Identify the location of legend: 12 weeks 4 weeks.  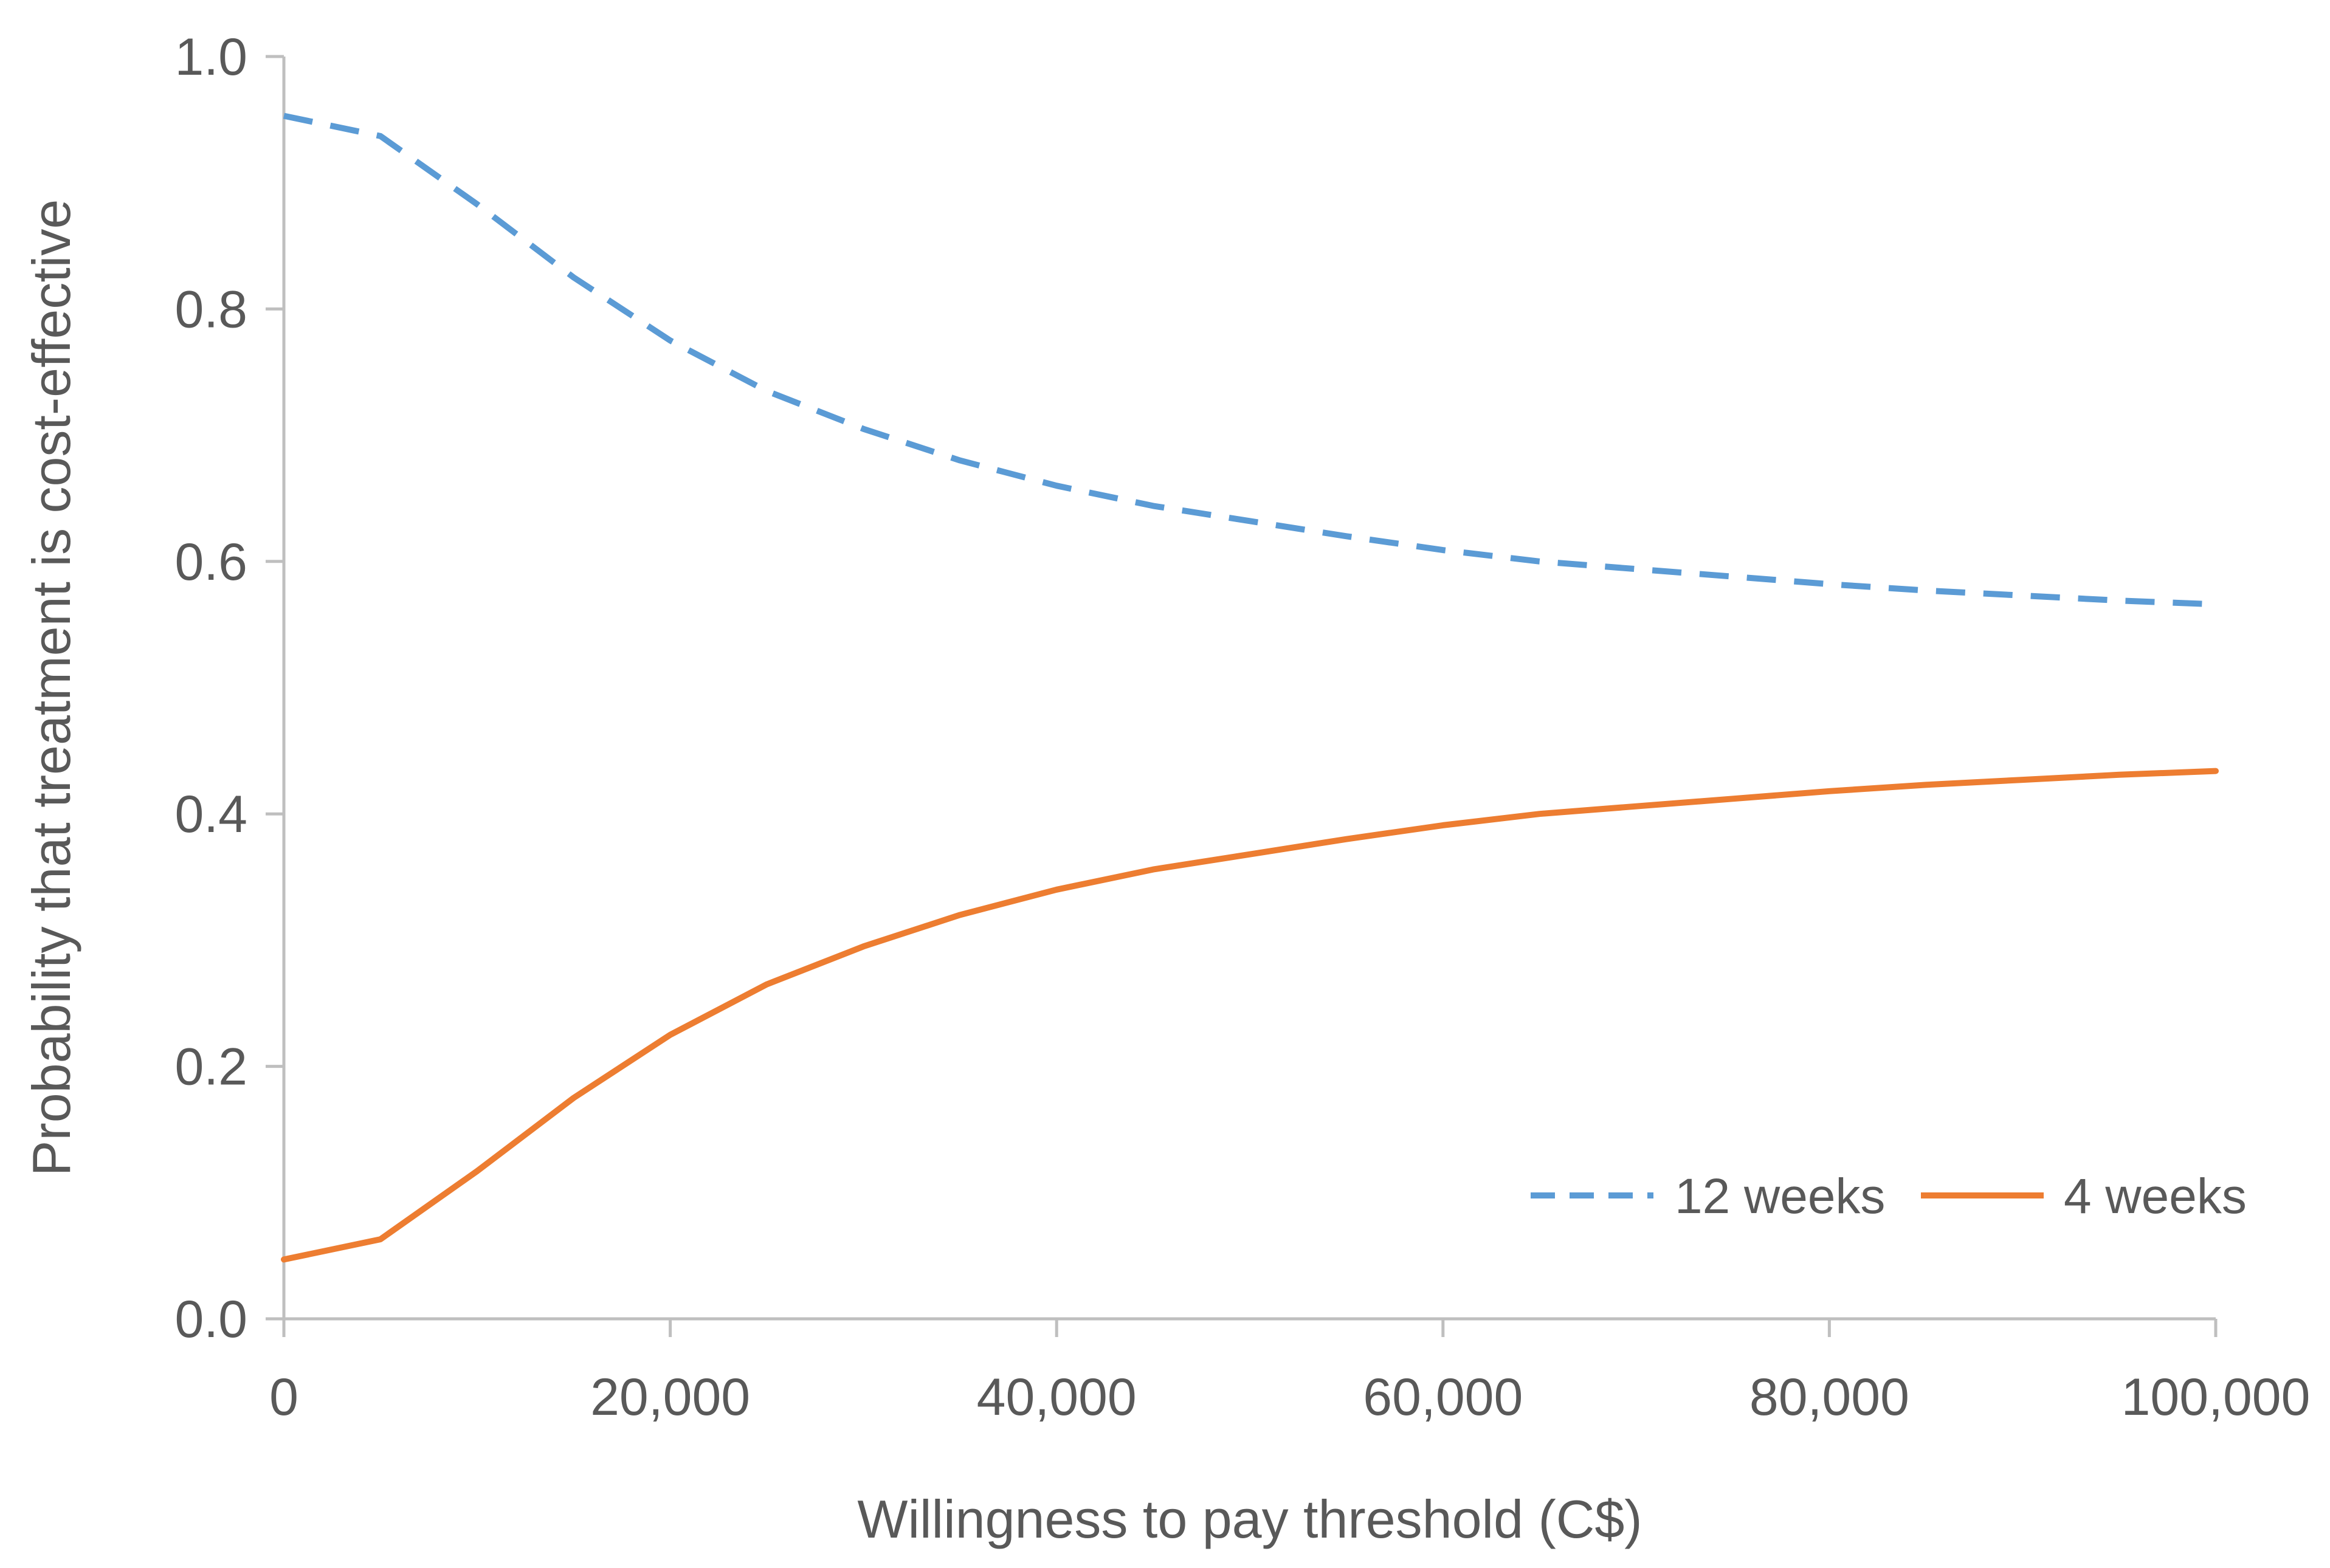
(1889, 1196).